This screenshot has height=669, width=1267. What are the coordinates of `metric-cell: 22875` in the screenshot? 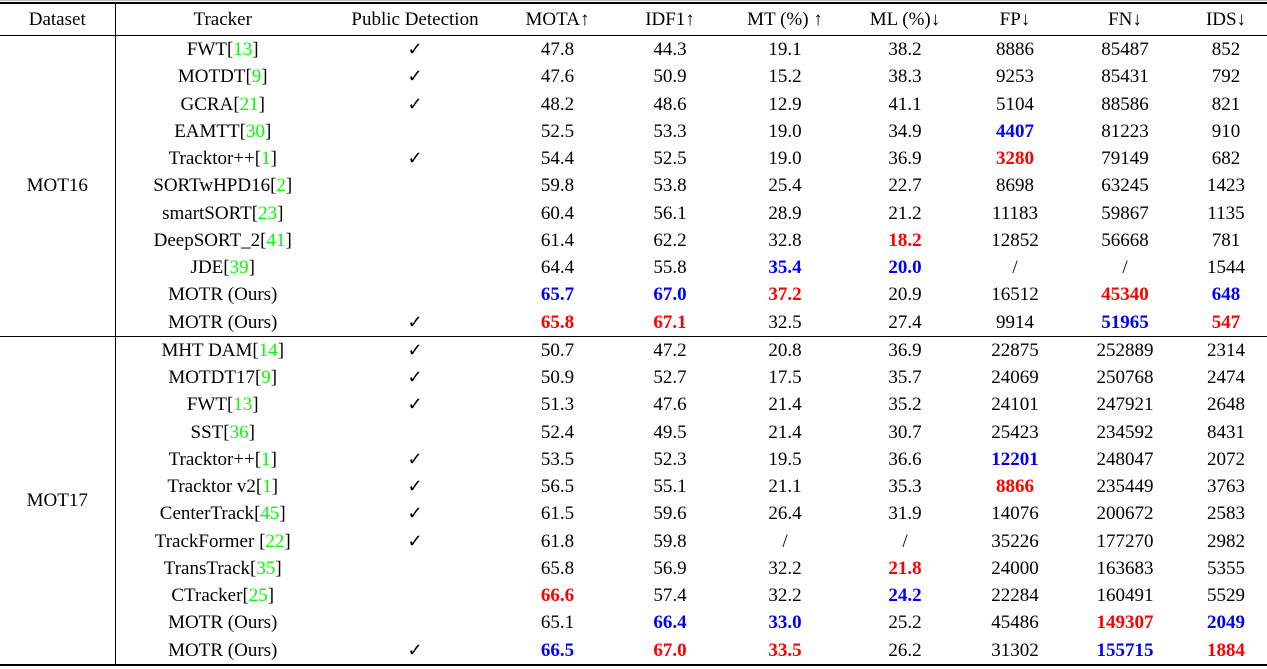 It's located at (1015, 349).